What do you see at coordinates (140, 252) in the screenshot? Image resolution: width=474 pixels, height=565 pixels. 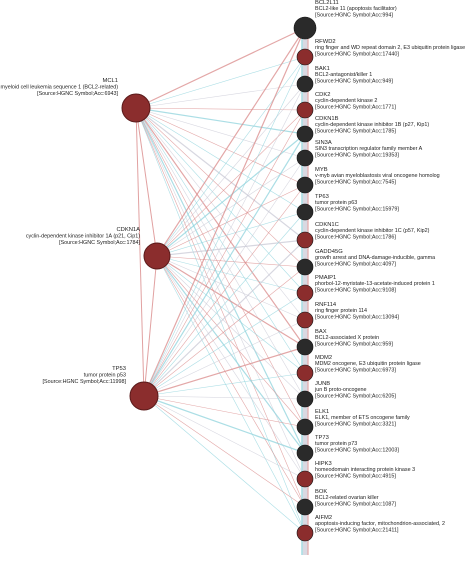 I see `edge-mcl1-tp53` at bounding box center [140, 252].